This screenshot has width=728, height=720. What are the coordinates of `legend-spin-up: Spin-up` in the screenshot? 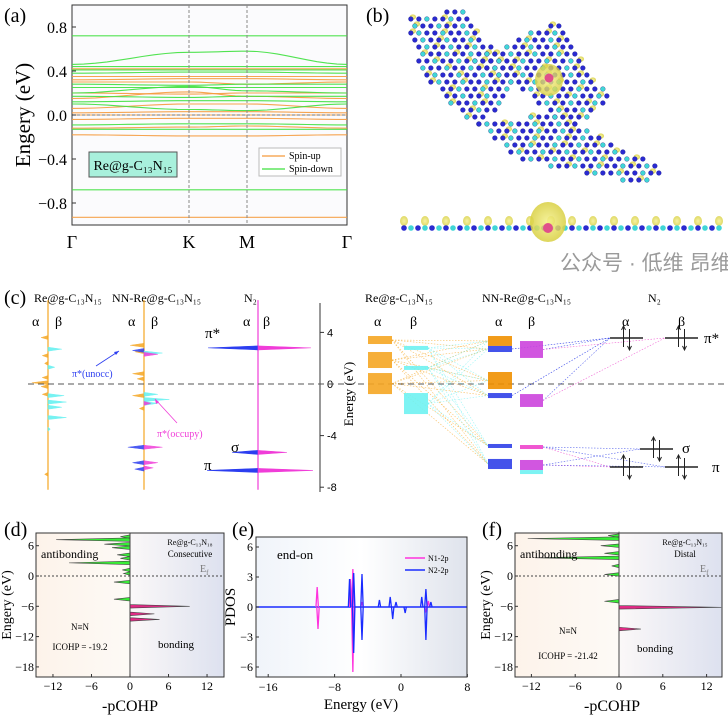 It's located at (305, 156).